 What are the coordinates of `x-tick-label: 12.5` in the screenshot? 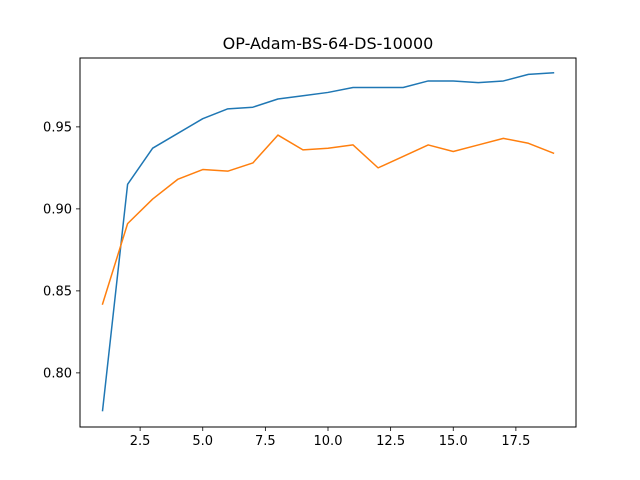 It's located at (390, 441).